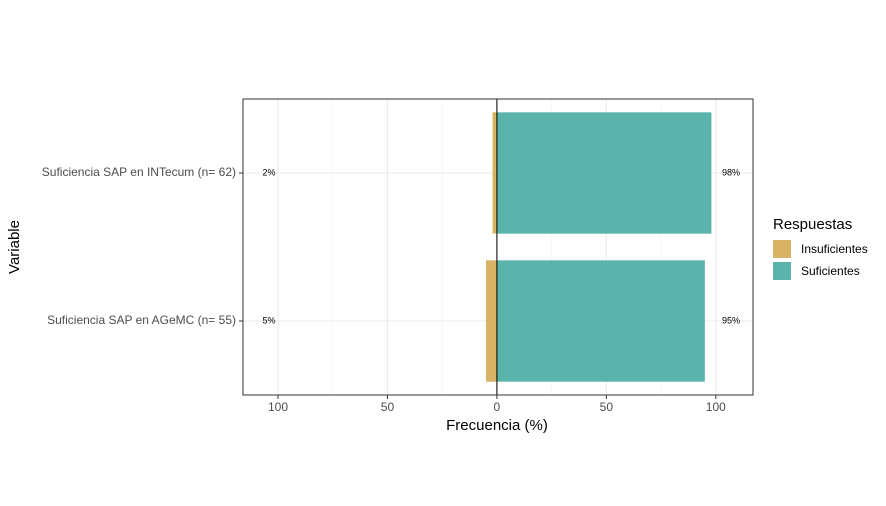 This screenshot has height=506, width=886. Describe the element at coordinates (139, 172) in the screenshot. I see `y-tick-label: Suficiencia SAP en INTecum (n= 62)` at that location.